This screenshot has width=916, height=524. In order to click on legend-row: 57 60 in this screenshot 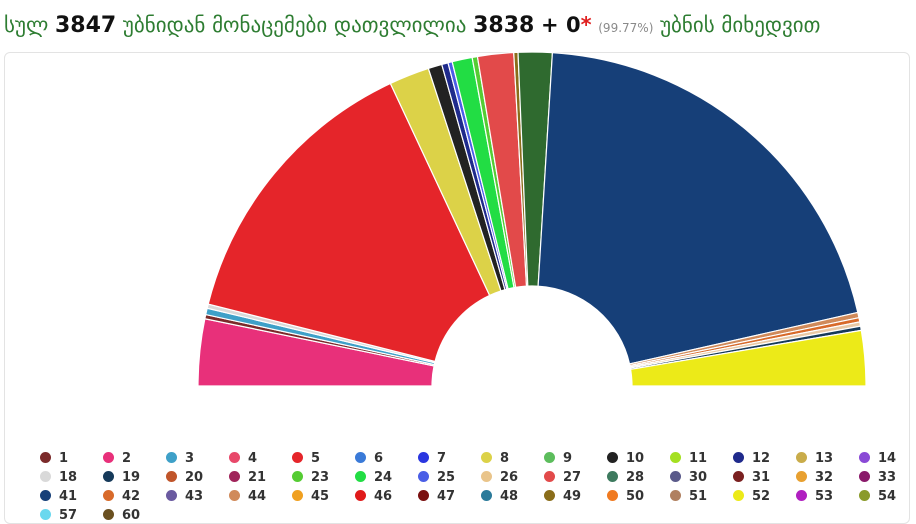, I will do `click(475, 513)`.